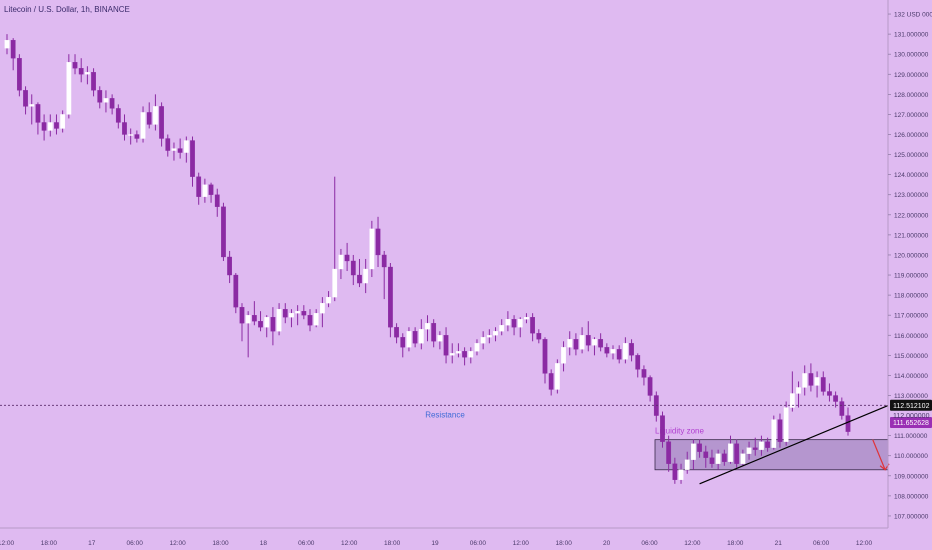 Image resolution: width=932 pixels, height=550 pixels. What do you see at coordinates (607, 543) in the screenshot?
I see `x-tick-label: 20` at bounding box center [607, 543].